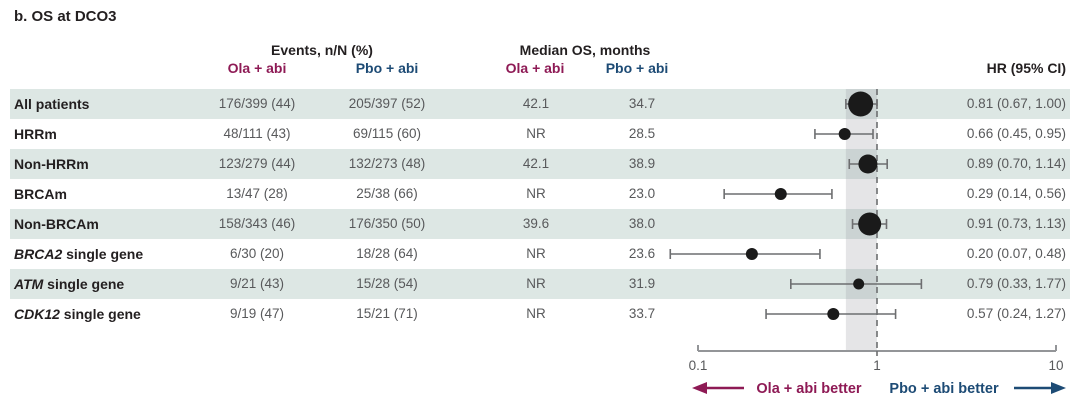 The width and height of the screenshot is (1080, 406). Describe the element at coordinates (52, 104) in the screenshot. I see `subgroup-label: All patients` at that location.